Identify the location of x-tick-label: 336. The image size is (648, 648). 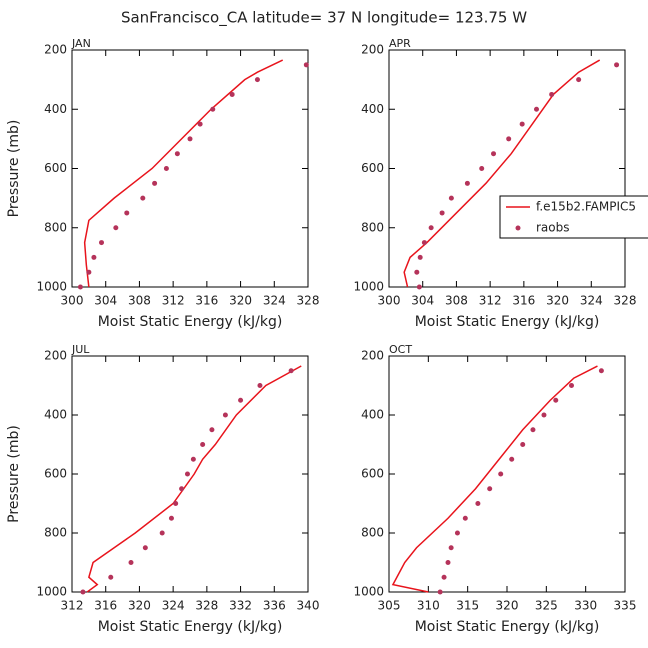
(274, 606).